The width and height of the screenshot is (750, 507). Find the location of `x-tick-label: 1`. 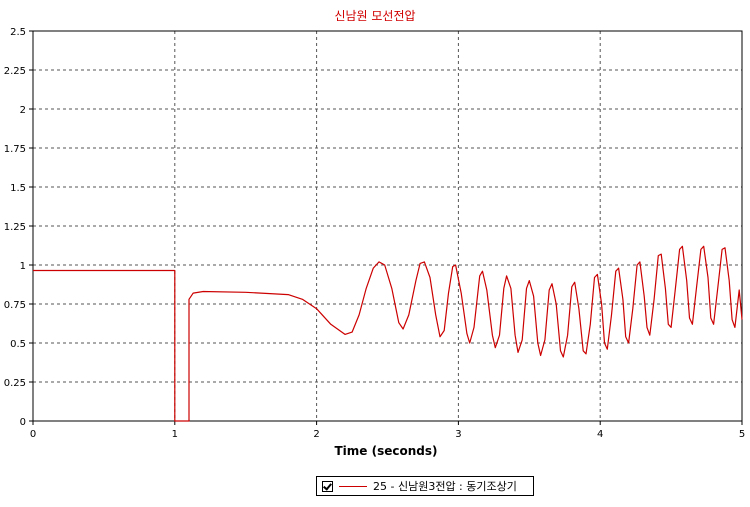

x-tick-label: 1 is located at coordinates (175, 434).